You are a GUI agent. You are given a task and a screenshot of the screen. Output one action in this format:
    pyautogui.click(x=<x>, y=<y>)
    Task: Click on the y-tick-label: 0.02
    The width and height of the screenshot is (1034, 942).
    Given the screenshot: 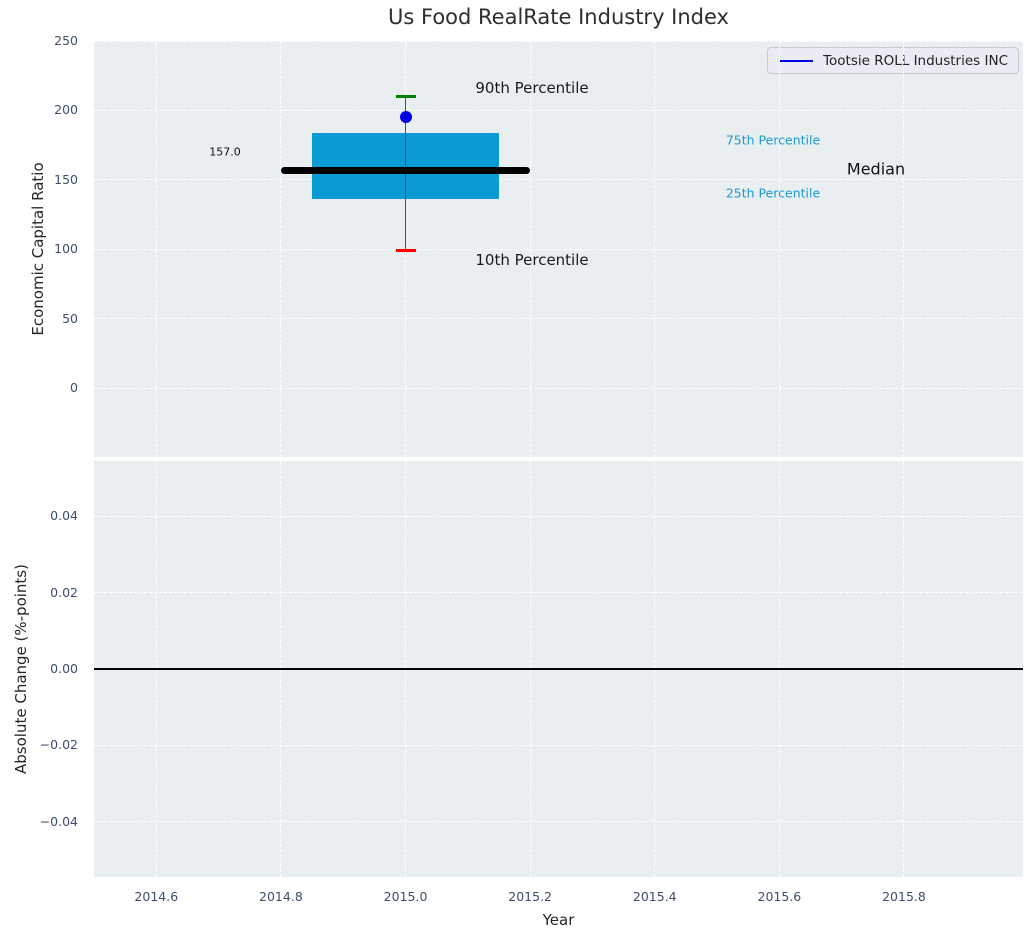 What is the action you would take?
    pyautogui.click(x=64, y=592)
    